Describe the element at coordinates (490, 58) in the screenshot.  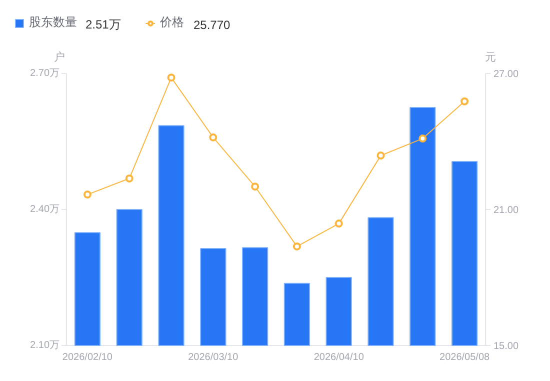
I see `y2-axis-title: 元` at that location.